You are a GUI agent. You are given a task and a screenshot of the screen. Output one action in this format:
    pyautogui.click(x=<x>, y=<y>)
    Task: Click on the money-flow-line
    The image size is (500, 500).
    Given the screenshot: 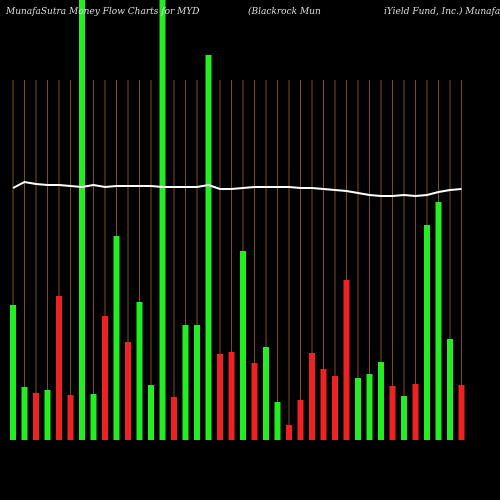 What is the action you would take?
    pyautogui.click(x=237, y=189)
    